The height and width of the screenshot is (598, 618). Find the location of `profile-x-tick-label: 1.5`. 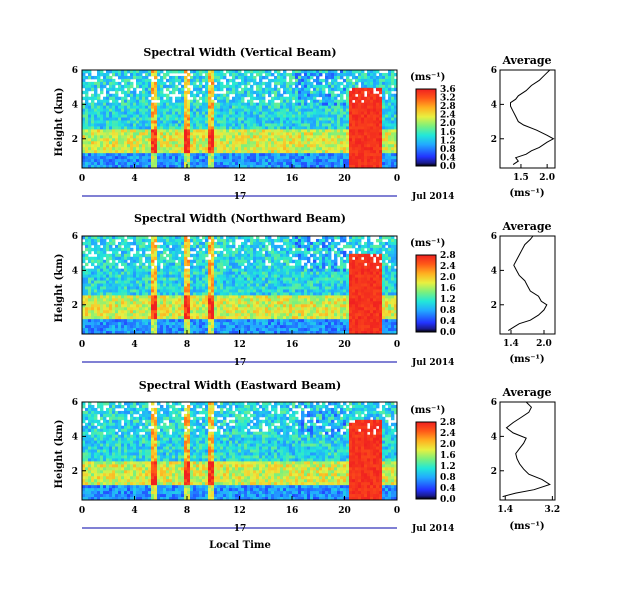

profile-x-tick-label: 1.5 is located at coordinates (521, 178).